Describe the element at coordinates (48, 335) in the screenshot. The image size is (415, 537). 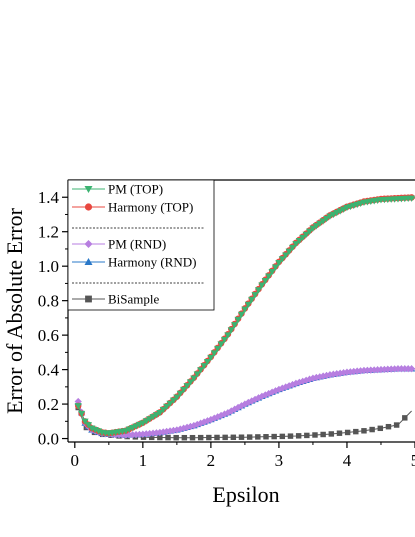
I see `y-tick-label: 0.6` at that location.